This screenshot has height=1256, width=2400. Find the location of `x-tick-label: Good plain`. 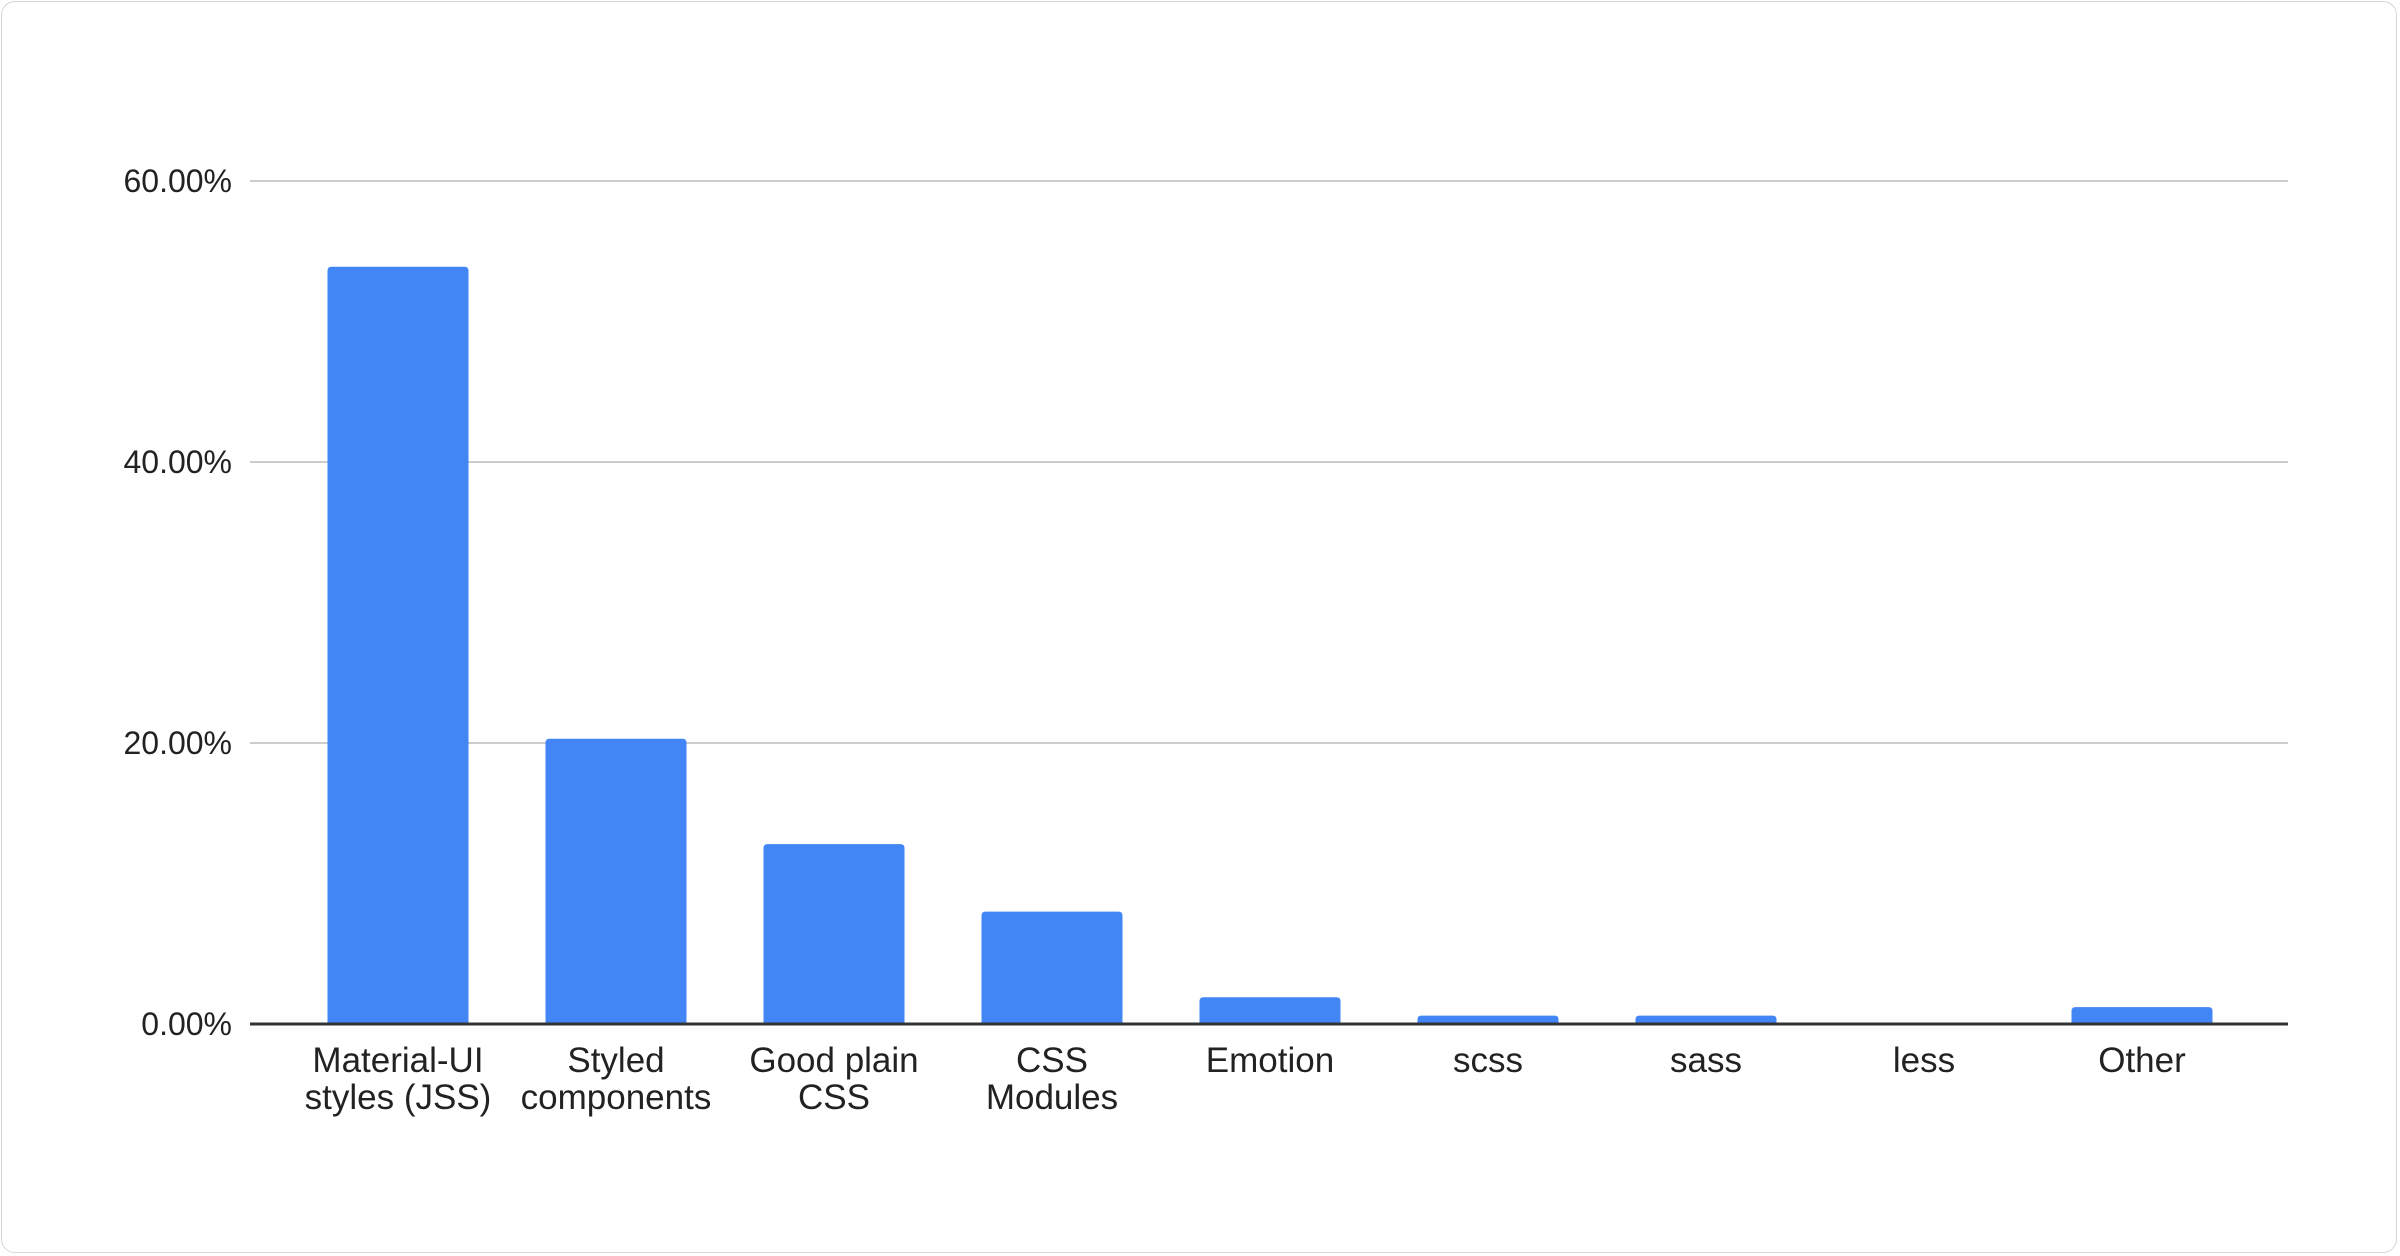

x-tick-label: Good plain is located at coordinates (833, 1060).